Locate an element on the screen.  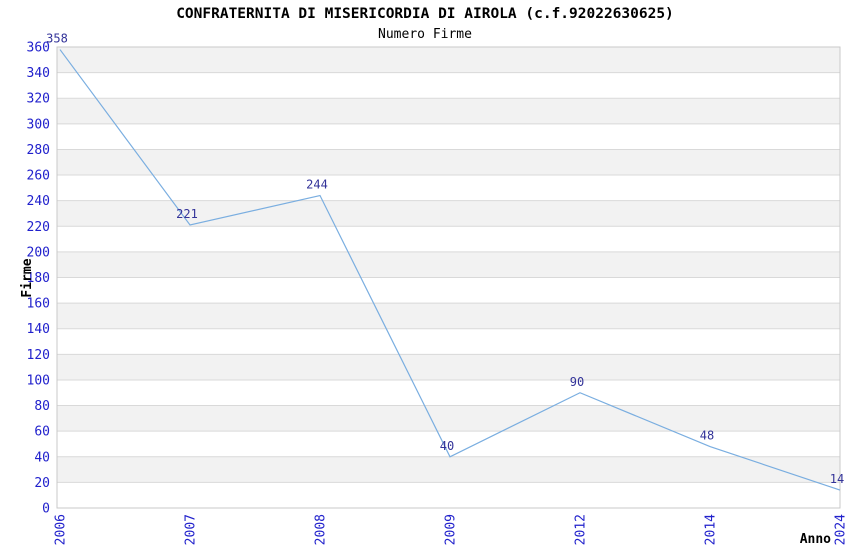
data-point-label: 40 is located at coordinates (447, 446).